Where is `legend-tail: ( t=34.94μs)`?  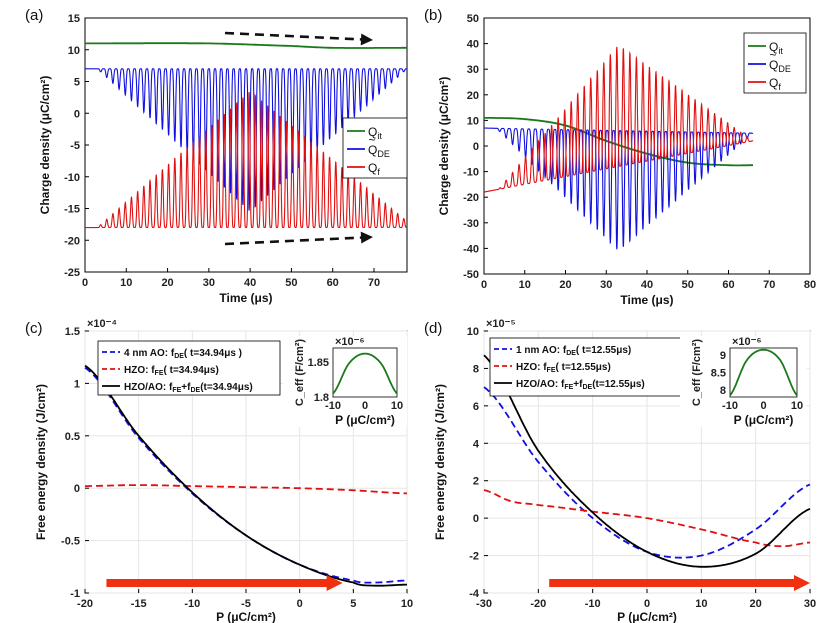
legend-tail: ( t=34.94μs) is located at coordinates (191, 370).